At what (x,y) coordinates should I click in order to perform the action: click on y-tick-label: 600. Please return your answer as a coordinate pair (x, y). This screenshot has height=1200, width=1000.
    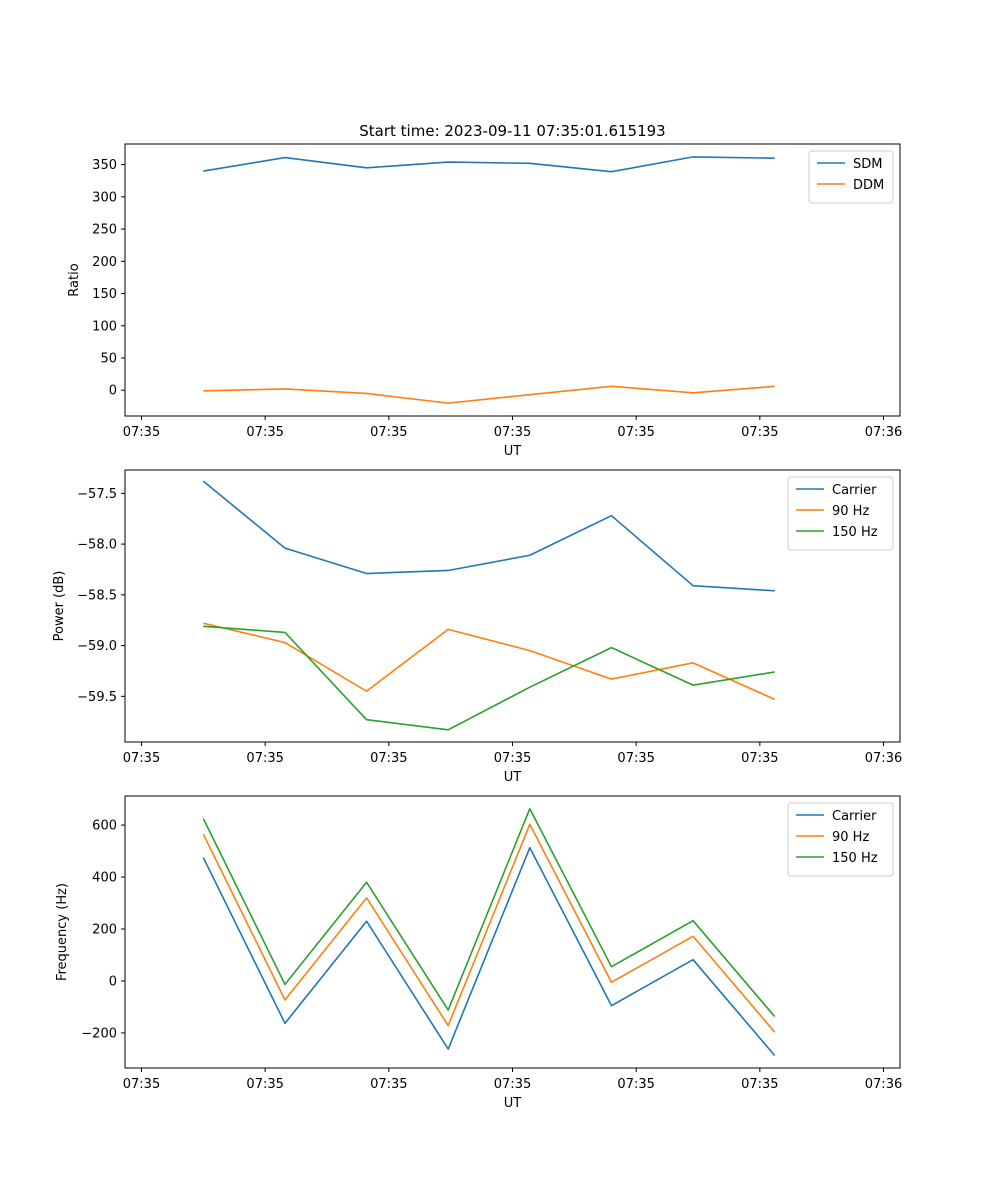
    Looking at the image, I should click on (104, 826).